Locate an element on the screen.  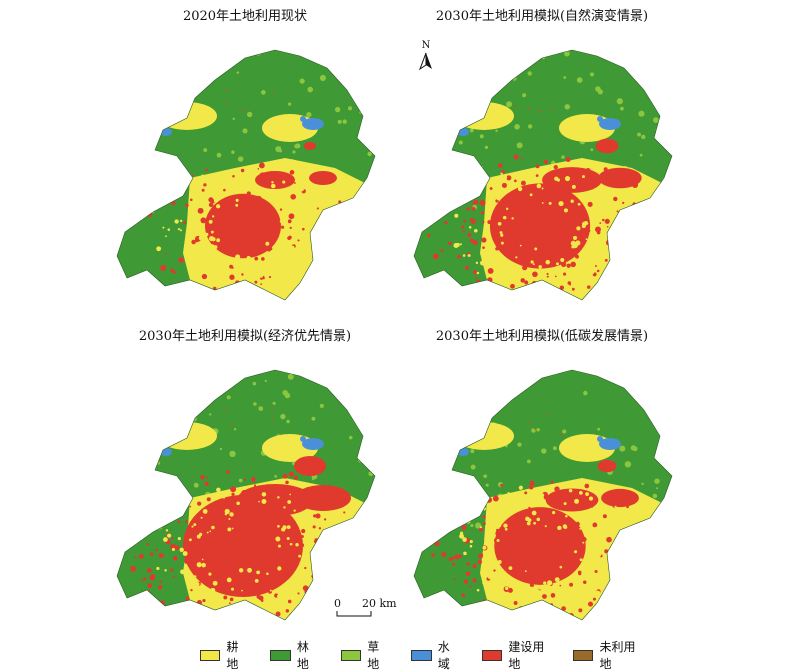
legend-item: 林地 is located at coordinates (293, 655).